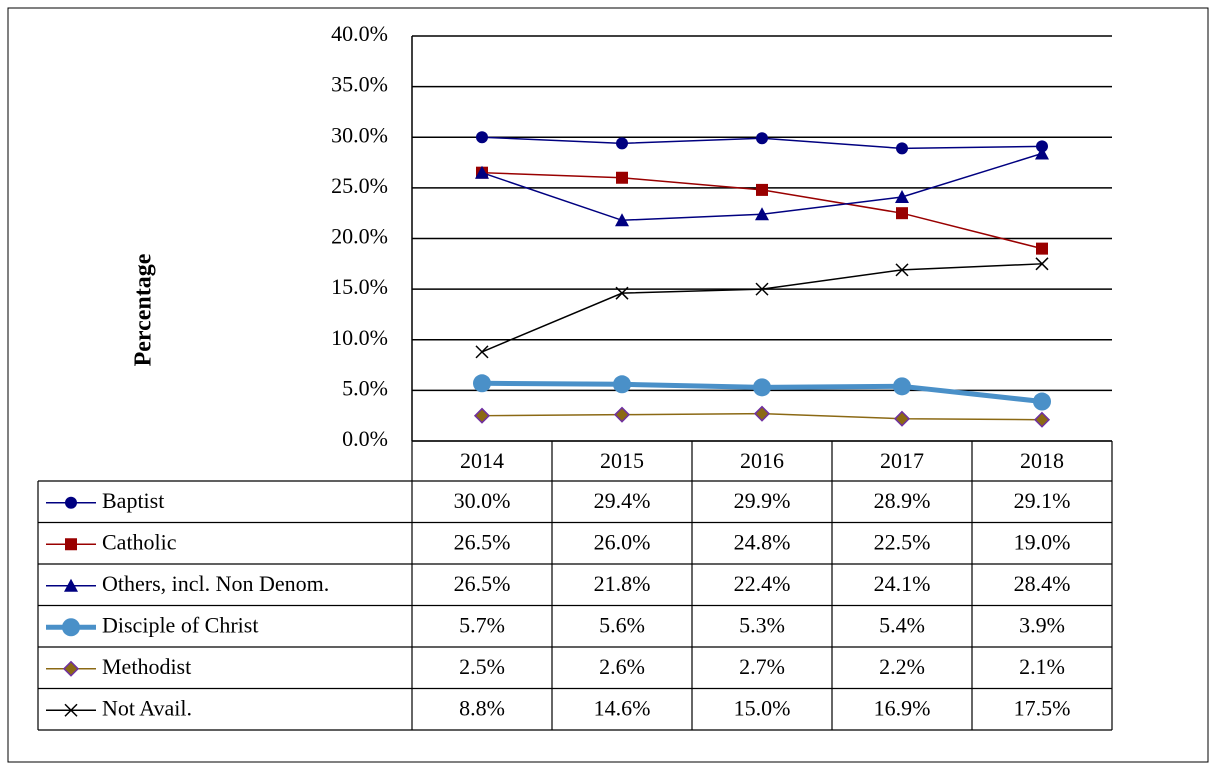 This screenshot has width=1217, height=772. What do you see at coordinates (180, 624) in the screenshot?
I see `legend-label: Disciple of Christ` at bounding box center [180, 624].